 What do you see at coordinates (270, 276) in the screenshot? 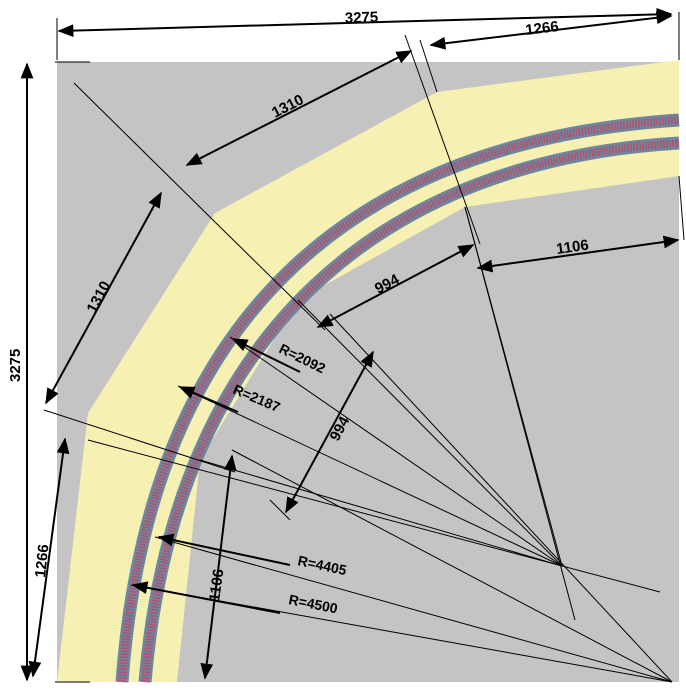
I see `ext-line-upper-mid` at bounding box center [270, 276].